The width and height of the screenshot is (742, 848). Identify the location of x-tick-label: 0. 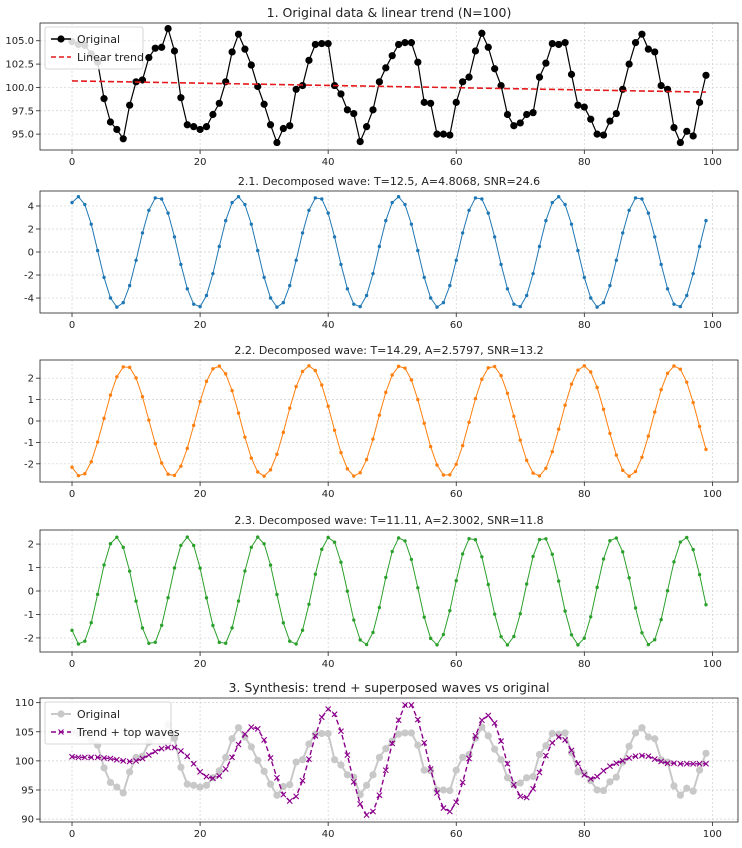
(72, 664).